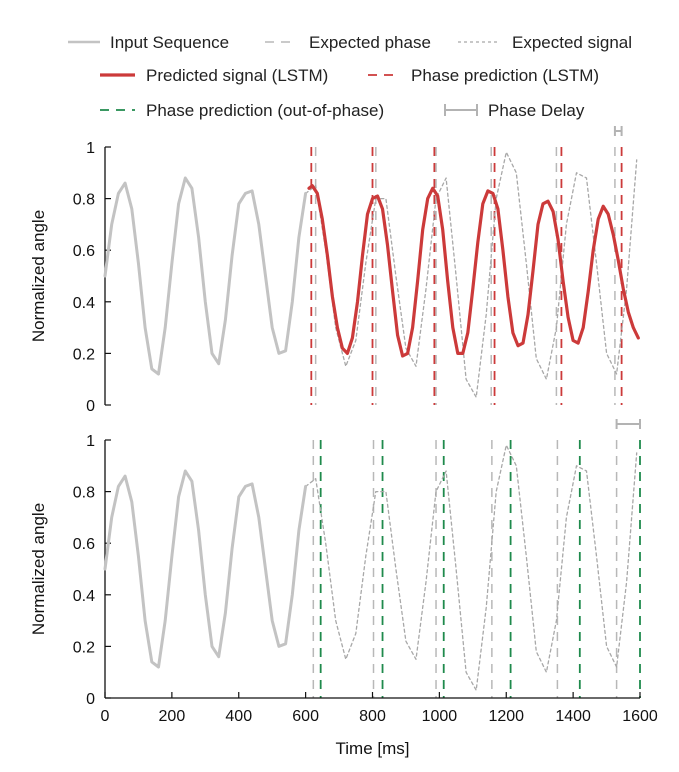  I want to click on legend-label: Expected signal, so click(572, 42).